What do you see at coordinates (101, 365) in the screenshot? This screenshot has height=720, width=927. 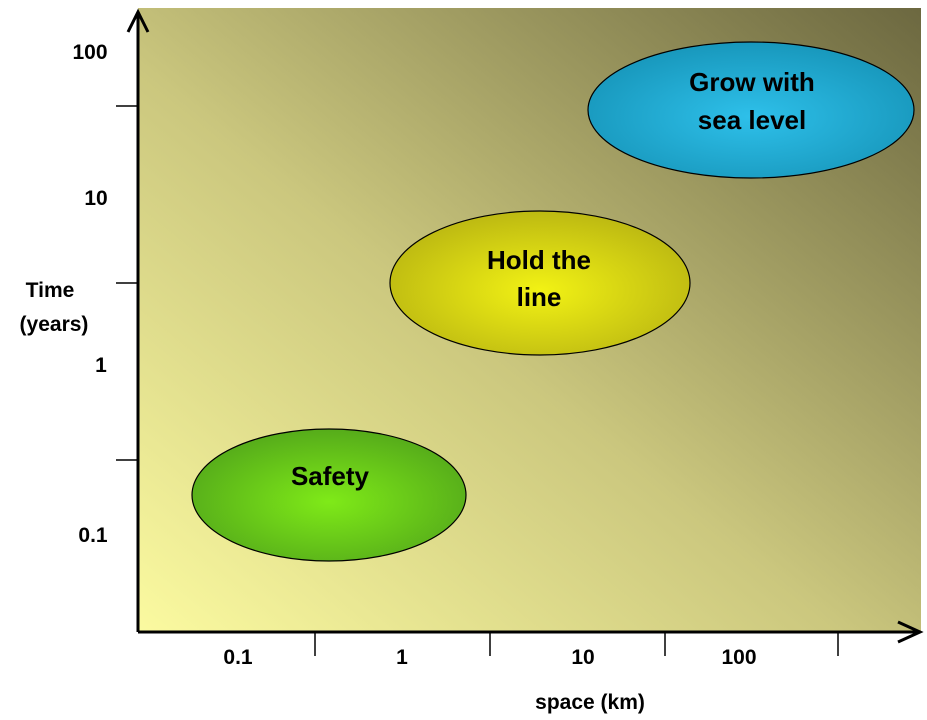 I see `y-tick-label: 1` at bounding box center [101, 365].